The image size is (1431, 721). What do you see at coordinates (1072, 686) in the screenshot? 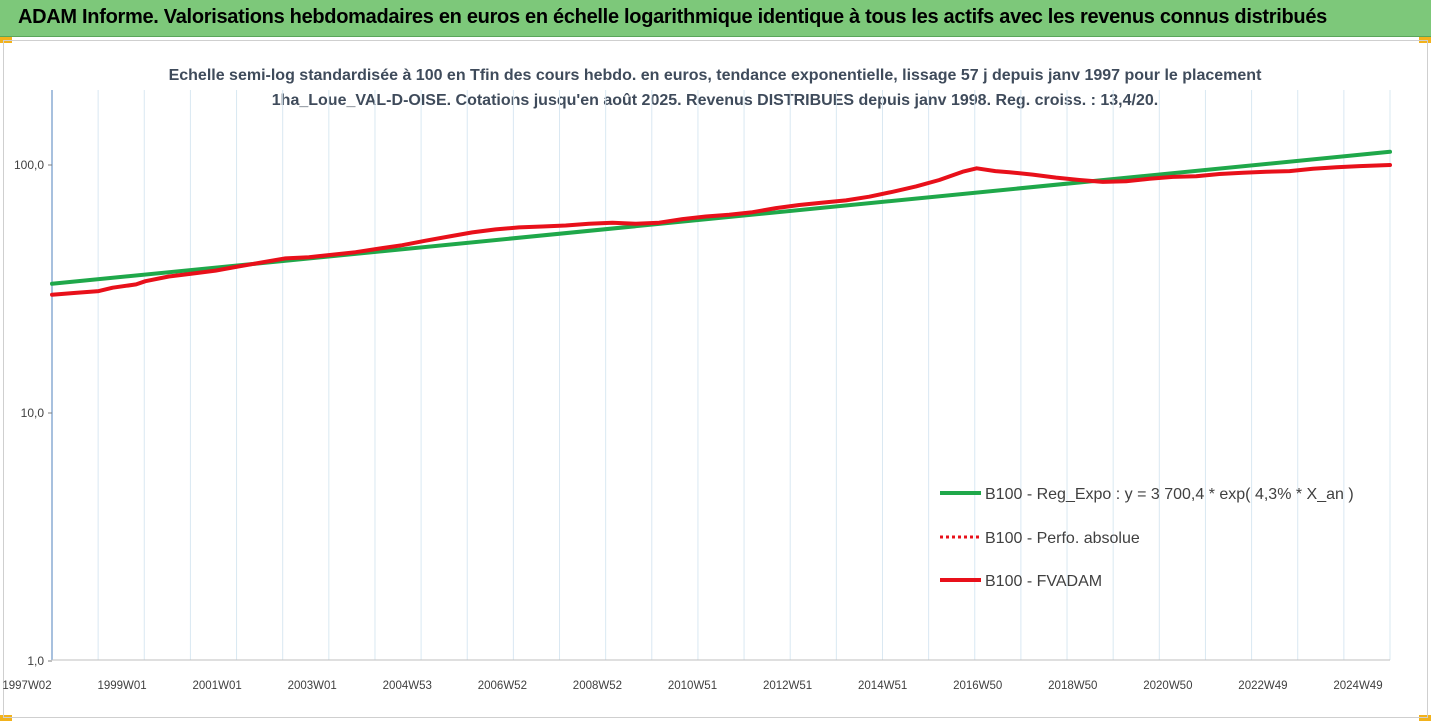
I see `x-tick-label: 2018W50` at bounding box center [1072, 686].